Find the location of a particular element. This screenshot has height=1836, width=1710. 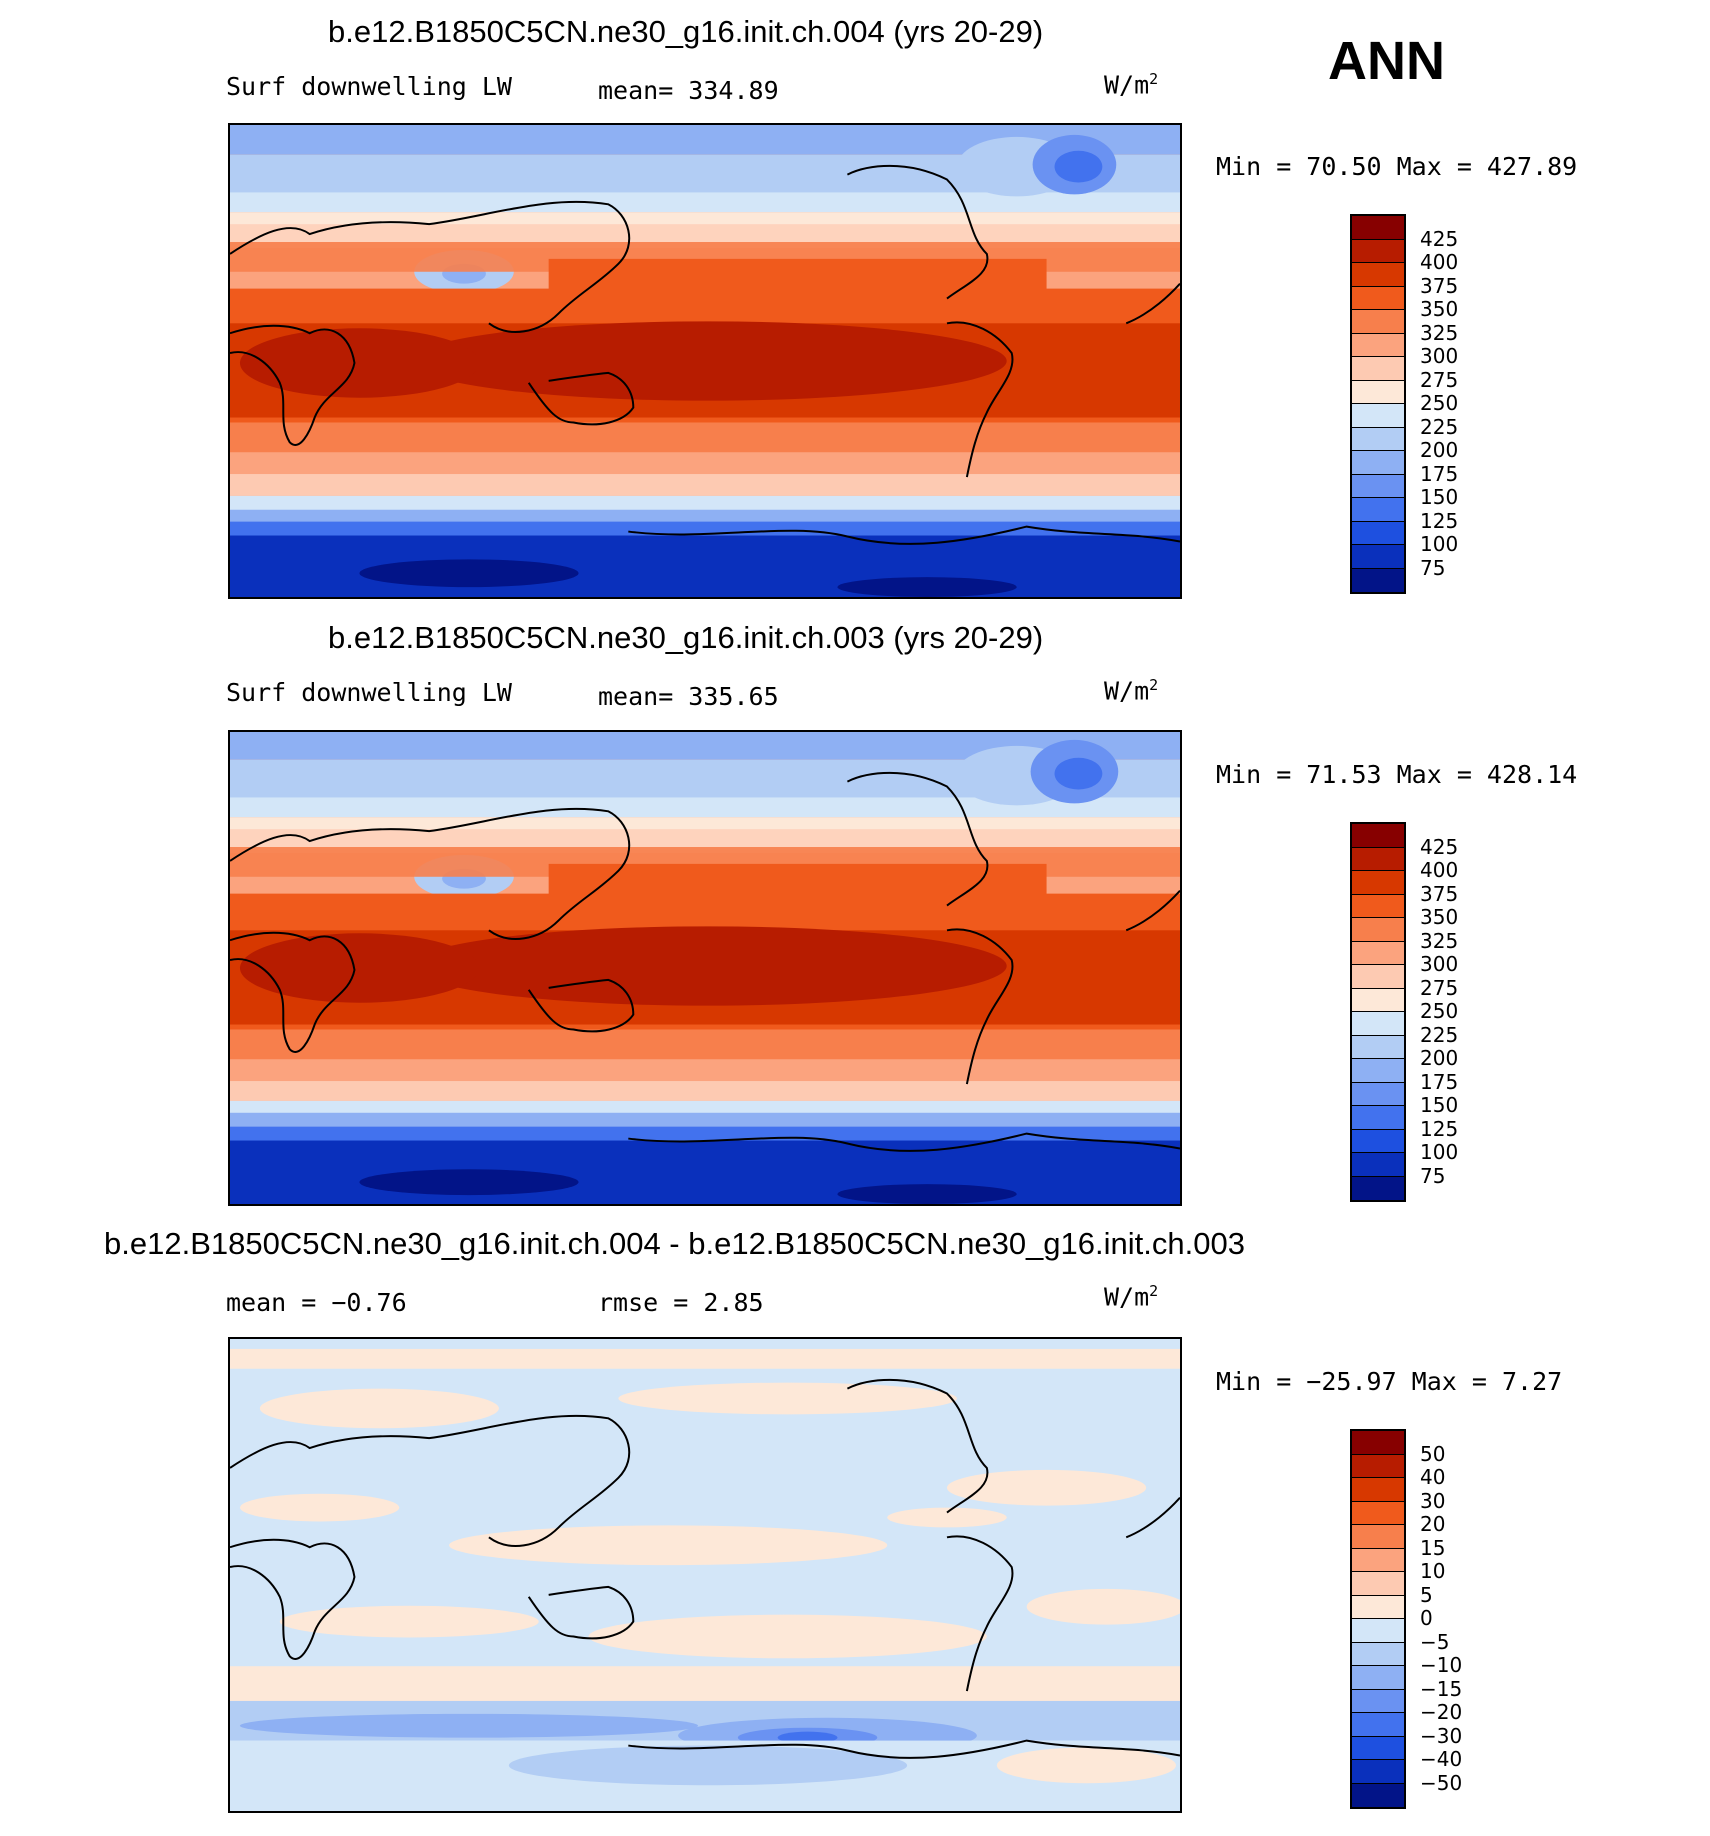

colorbar-label: −20 is located at coordinates (1441, 1712).